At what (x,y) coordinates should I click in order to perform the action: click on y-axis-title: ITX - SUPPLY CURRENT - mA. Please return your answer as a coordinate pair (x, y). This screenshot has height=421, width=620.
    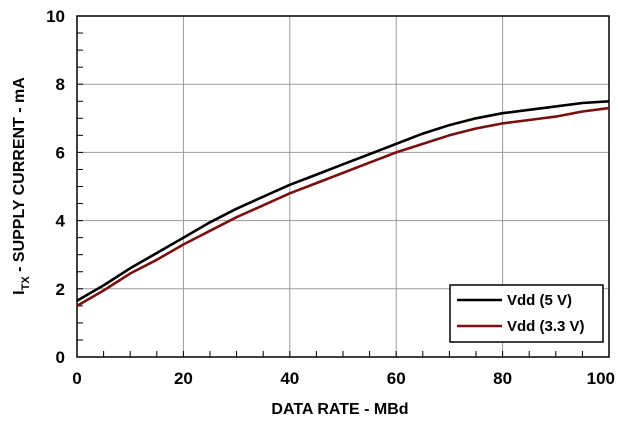
    Looking at the image, I should click on (21, 186).